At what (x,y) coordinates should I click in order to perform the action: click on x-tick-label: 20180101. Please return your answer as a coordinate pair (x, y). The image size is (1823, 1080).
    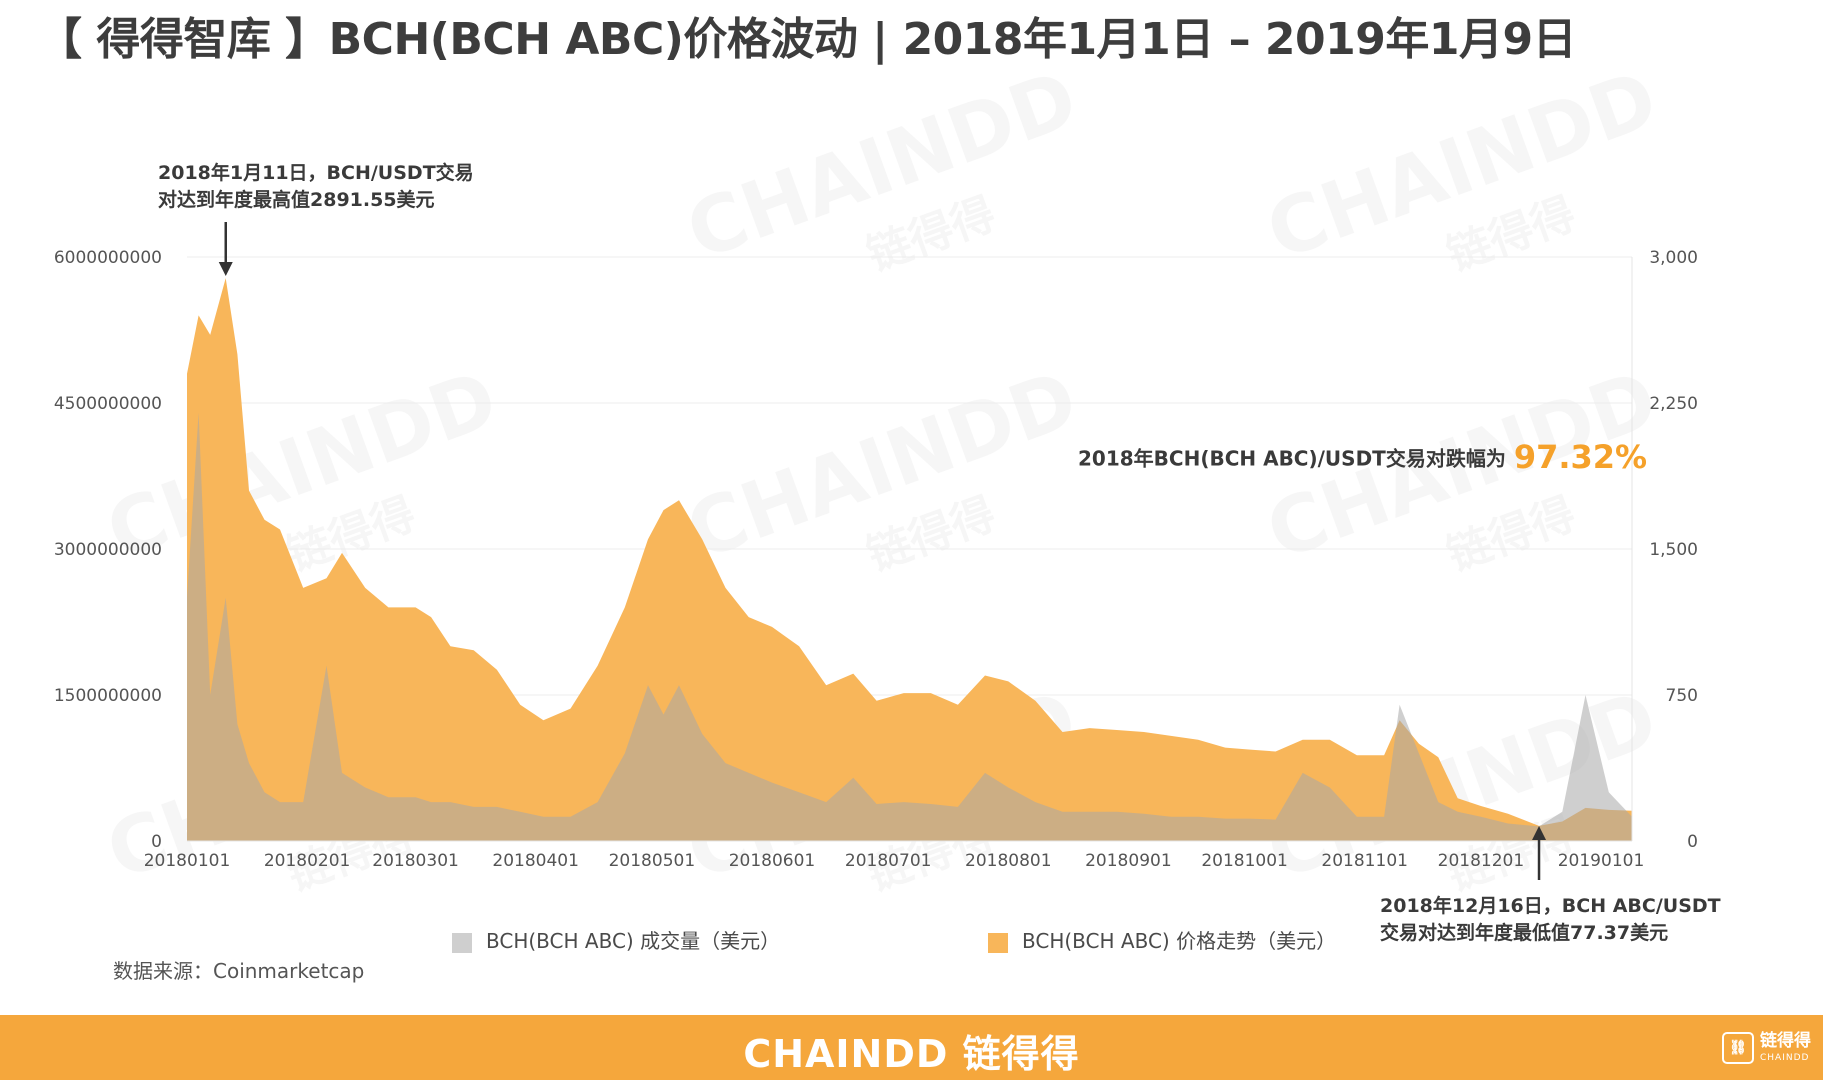
    Looking at the image, I should click on (187, 861).